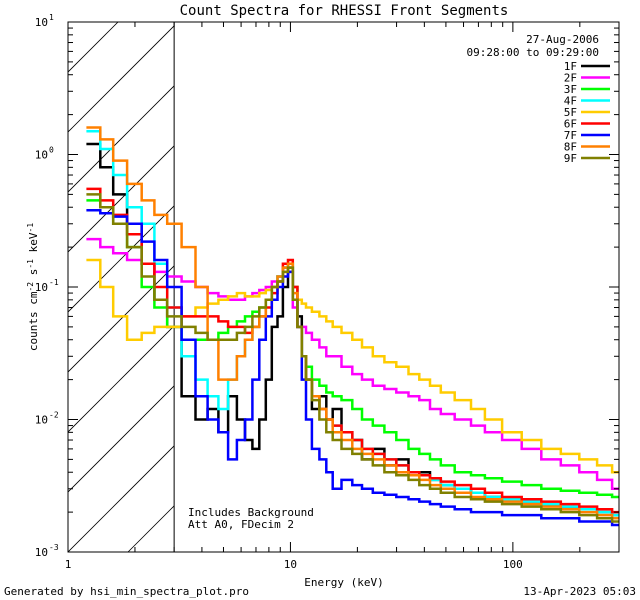  What do you see at coordinates (570, 78) in the screenshot?
I see `legend-label-2F: 2F` at bounding box center [570, 78].